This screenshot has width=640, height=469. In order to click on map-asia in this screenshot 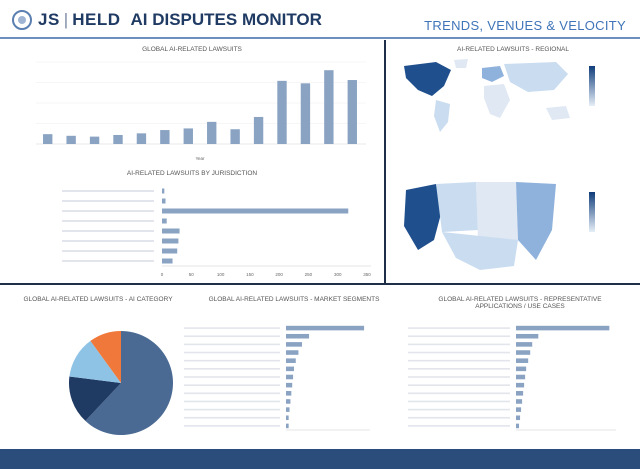, I will do `click(536, 77)`.